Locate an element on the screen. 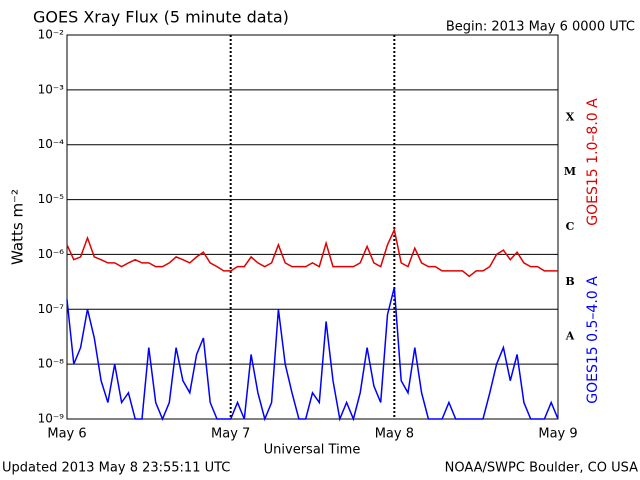 This screenshot has width=640, height=480. x-tick-label: May 8 is located at coordinates (394, 434).